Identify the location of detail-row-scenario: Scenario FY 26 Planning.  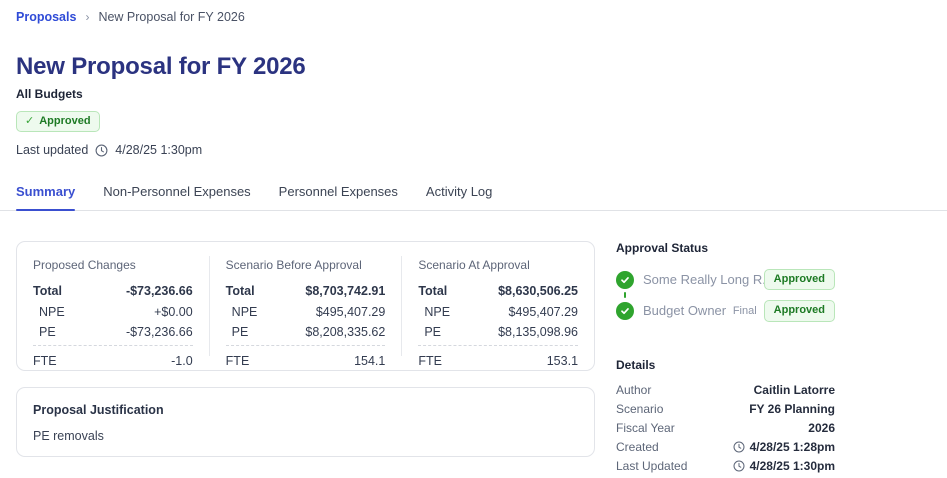
(725, 409).